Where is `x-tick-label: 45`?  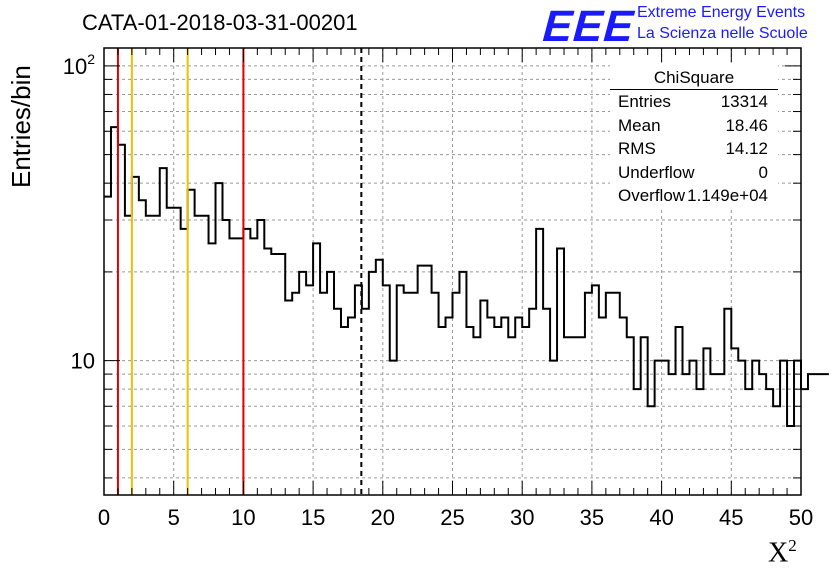 x-tick-label: 45 is located at coordinates (731, 517).